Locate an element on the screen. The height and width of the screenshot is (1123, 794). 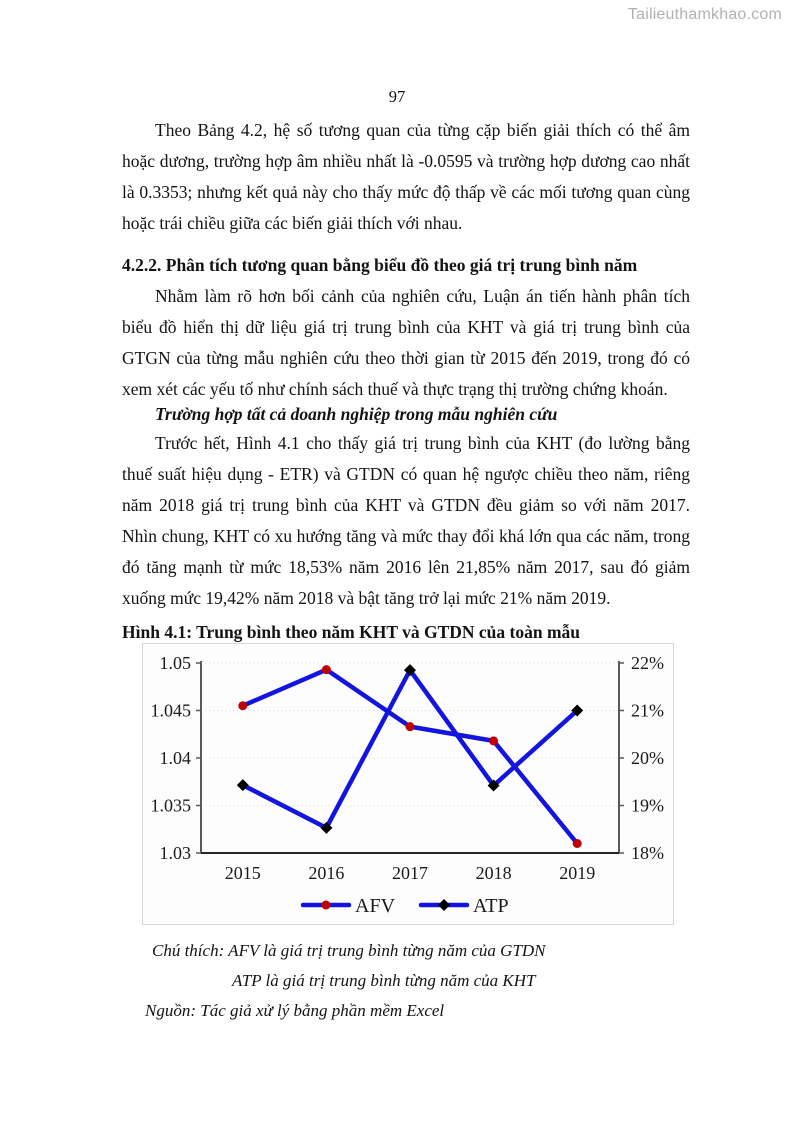
svg-text: 1.05 is located at coordinates (176, 663).